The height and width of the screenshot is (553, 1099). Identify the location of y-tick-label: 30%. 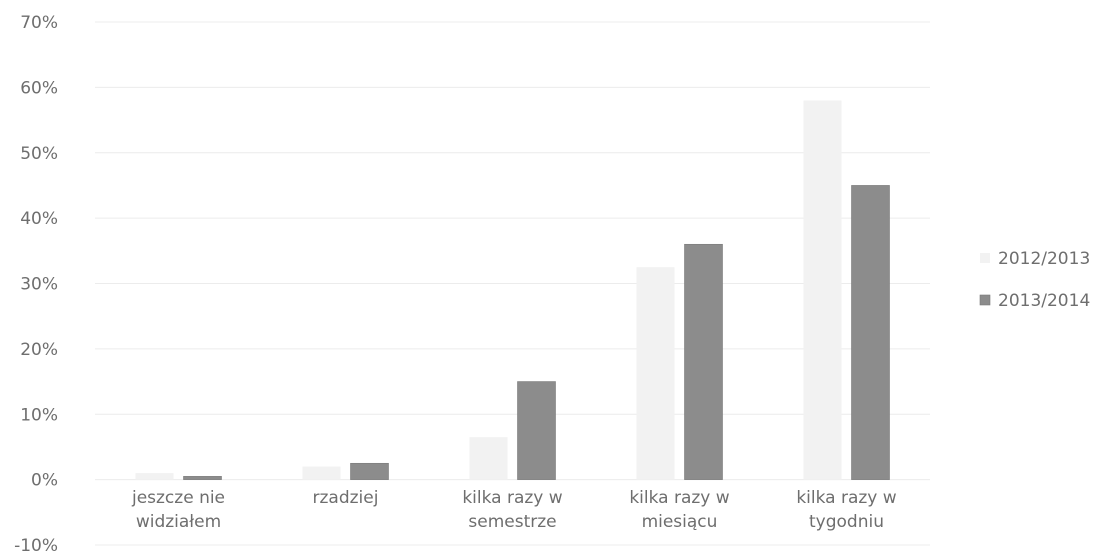
(39, 285).